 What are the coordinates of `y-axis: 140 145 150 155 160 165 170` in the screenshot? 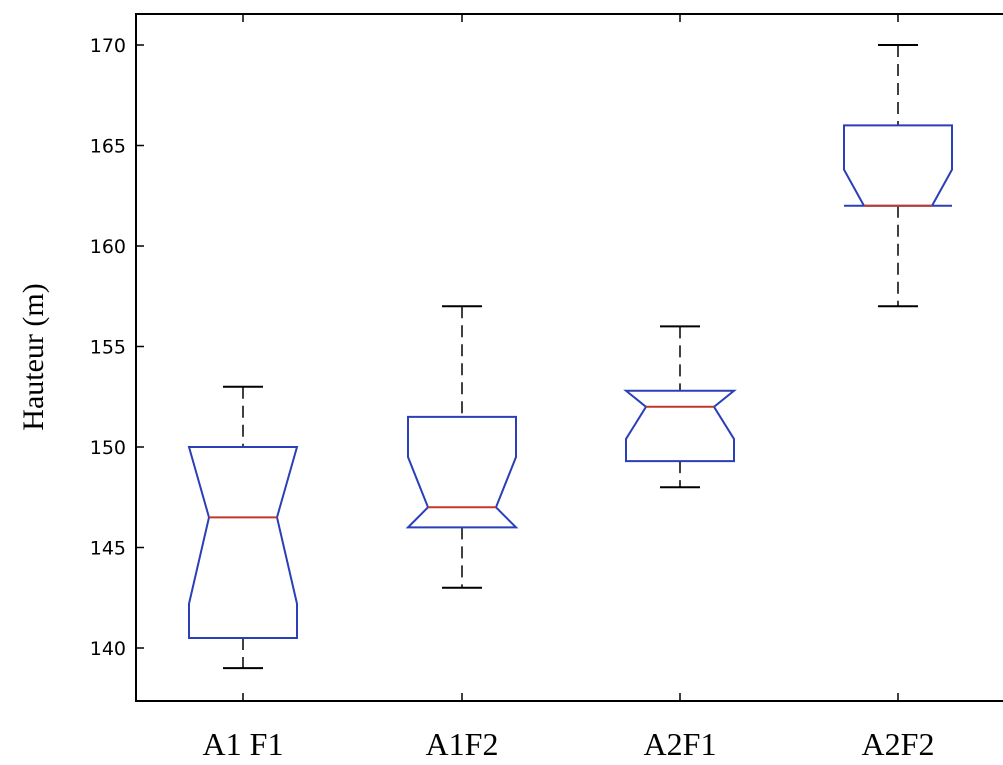 It's located at (117, 347).